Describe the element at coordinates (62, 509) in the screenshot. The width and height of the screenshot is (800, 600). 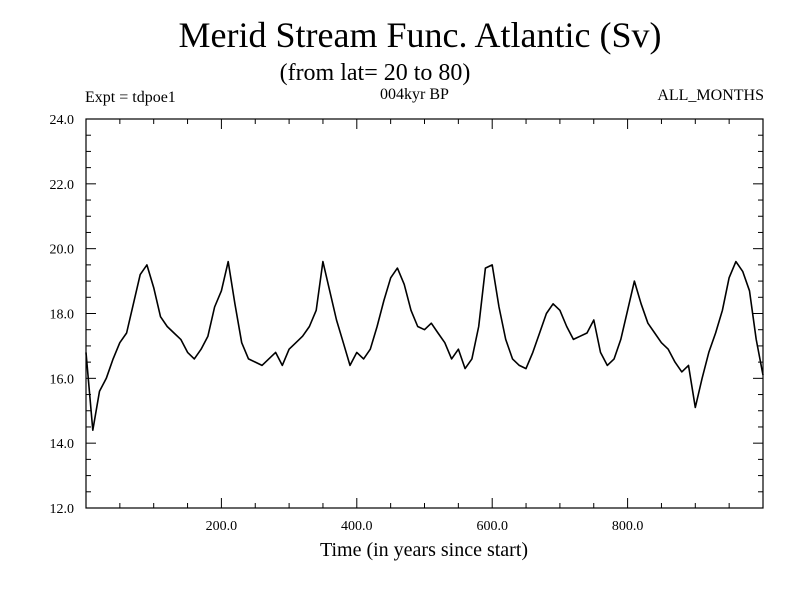
I see `y-tick-label: 12.0` at that location.